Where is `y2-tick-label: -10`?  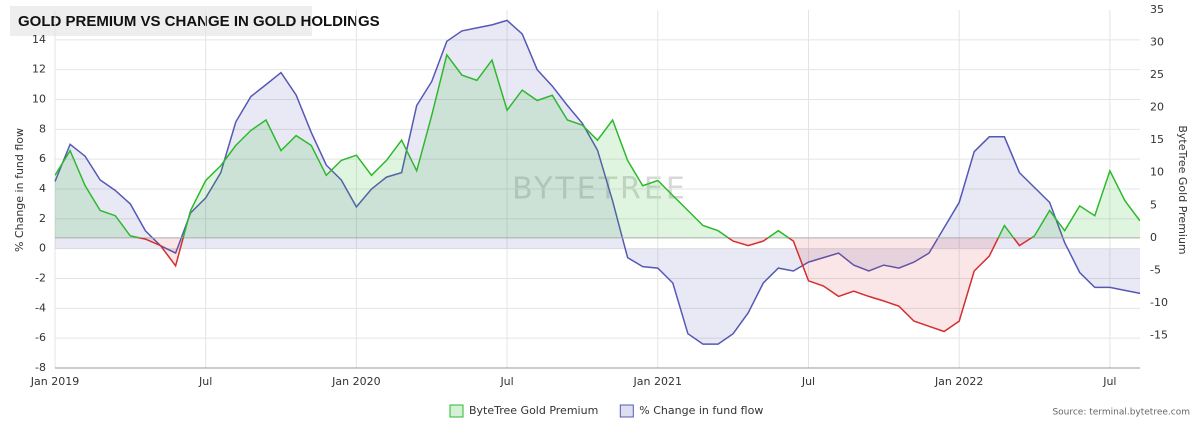
y2-tick-label: -10 is located at coordinates (1159, 302).